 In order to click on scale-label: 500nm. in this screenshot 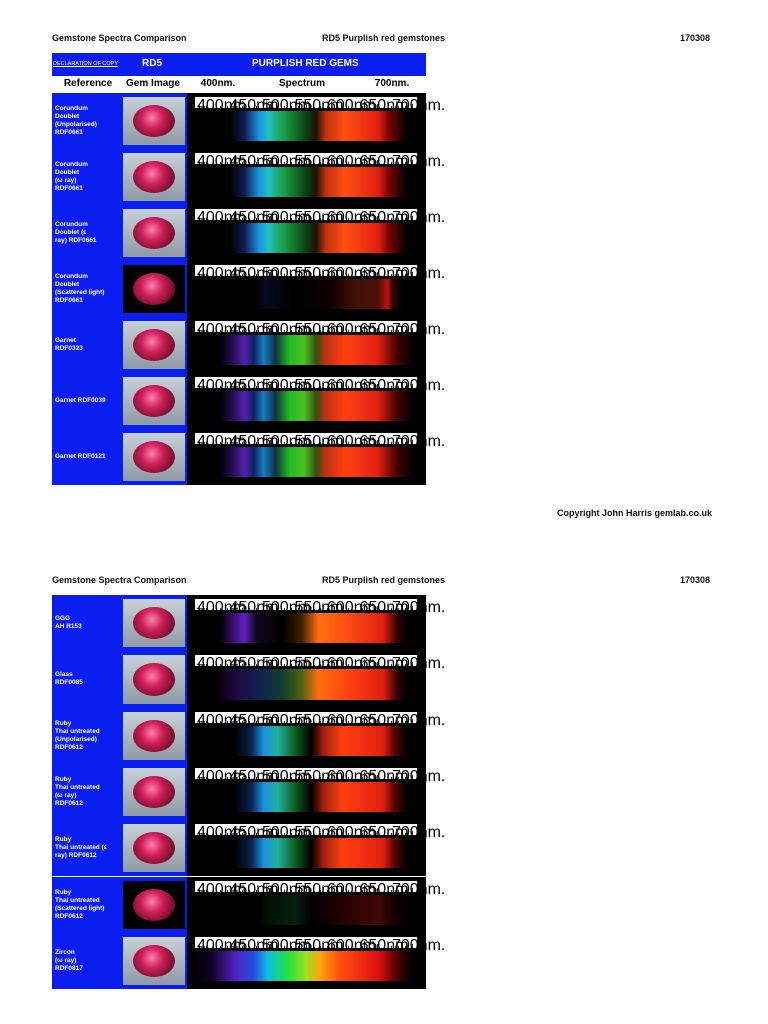, I will do `click(289, 833)`.